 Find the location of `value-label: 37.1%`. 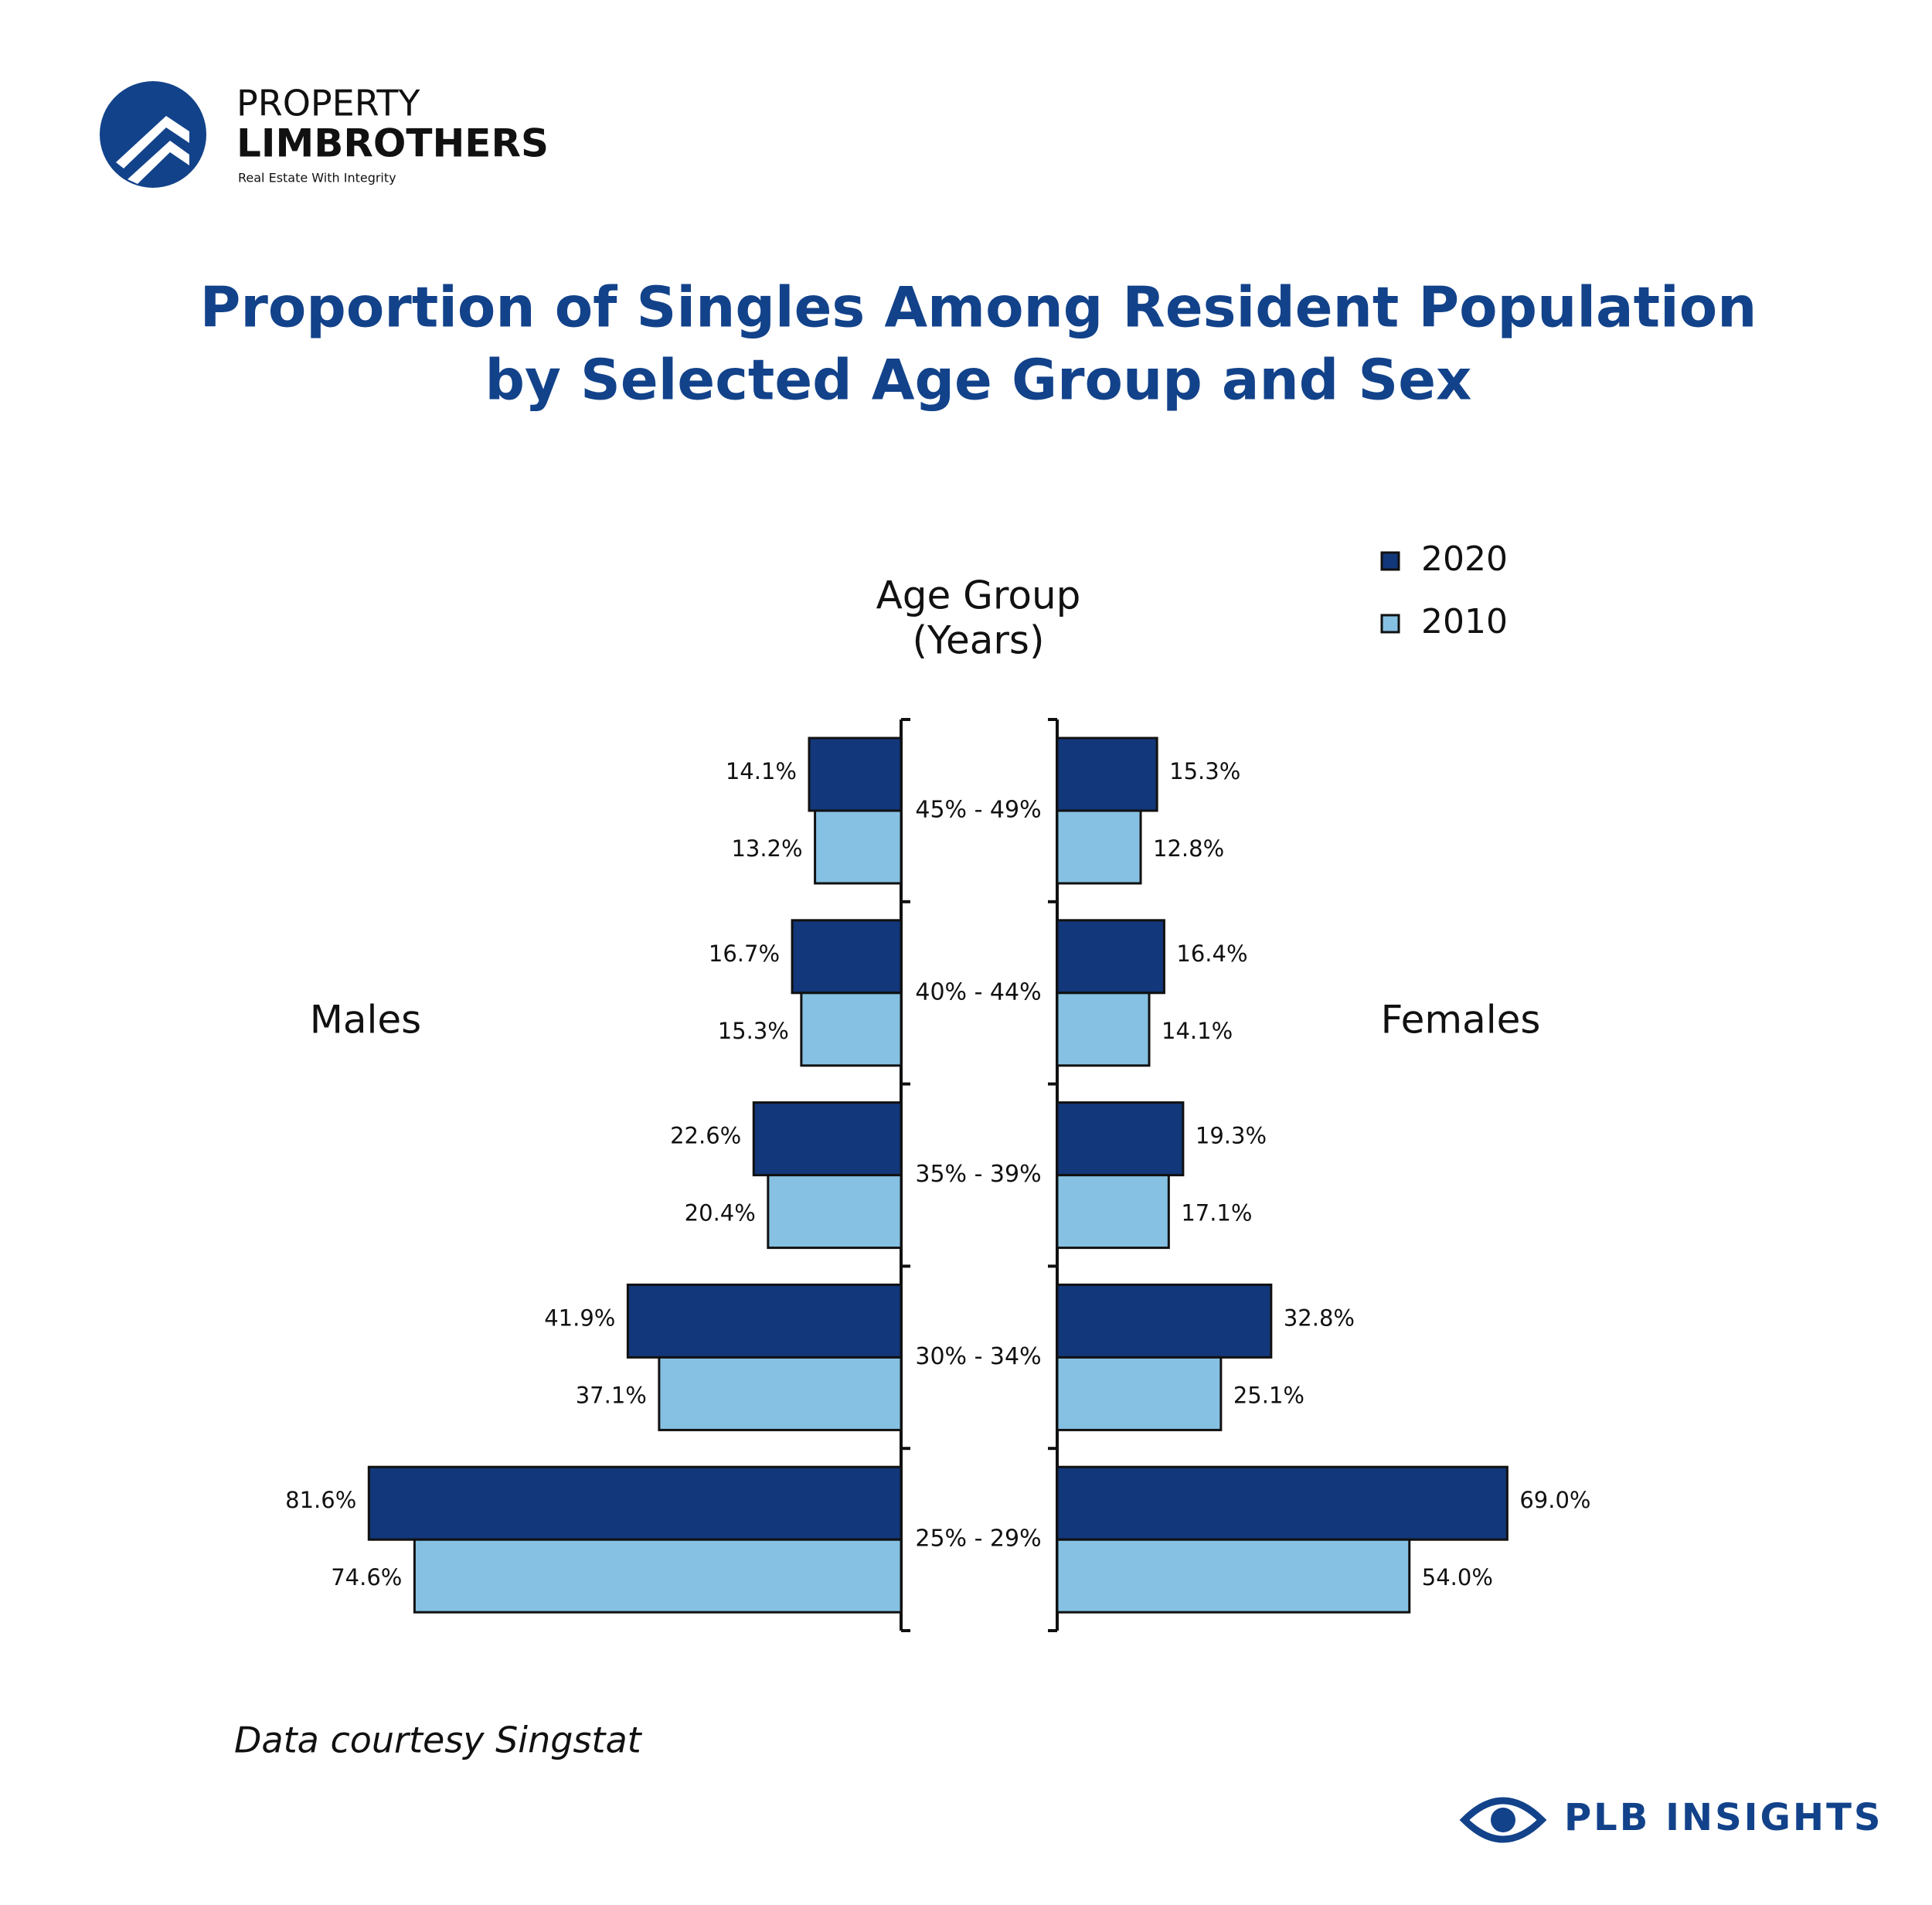

value-label: 37.1% is located at coordinates (611, 1395).